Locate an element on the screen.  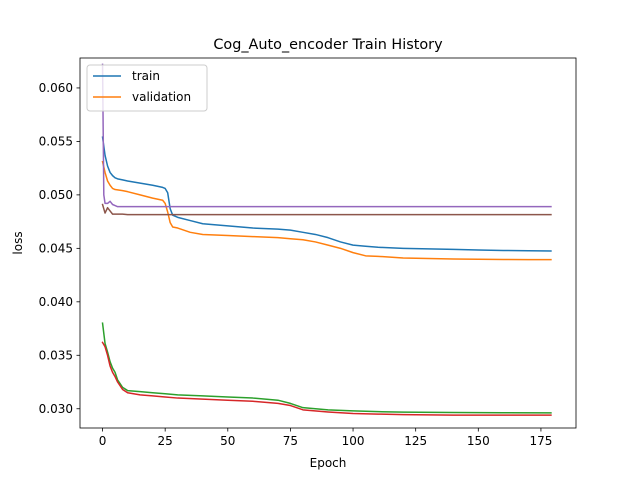
x-axis: 0 25 50 75 100 125 150 175 is located at coordinates (325, 438).